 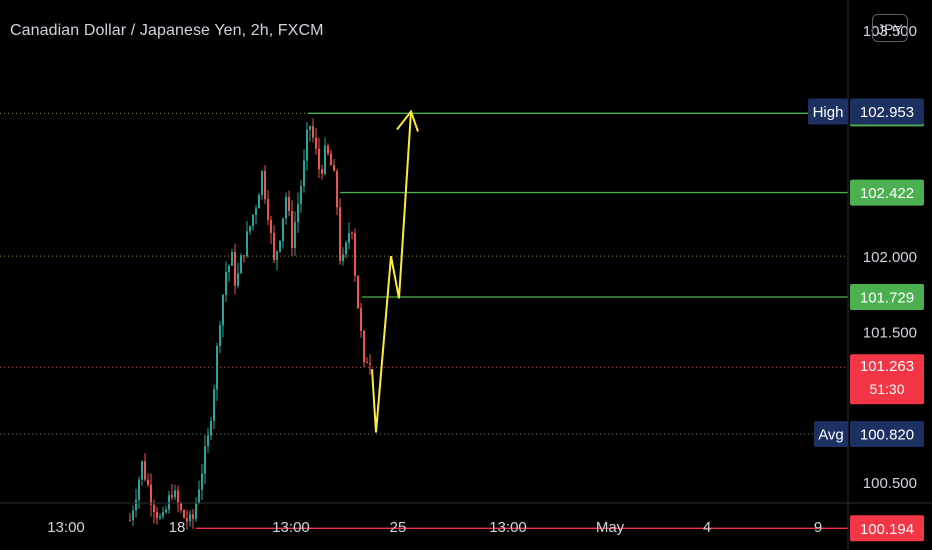 I want to click on x-tick-label: 25, so click(x=398, y=527).